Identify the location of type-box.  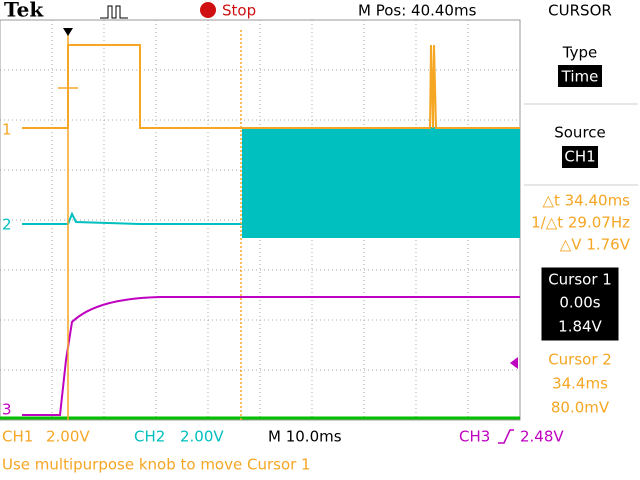
(580, 76).